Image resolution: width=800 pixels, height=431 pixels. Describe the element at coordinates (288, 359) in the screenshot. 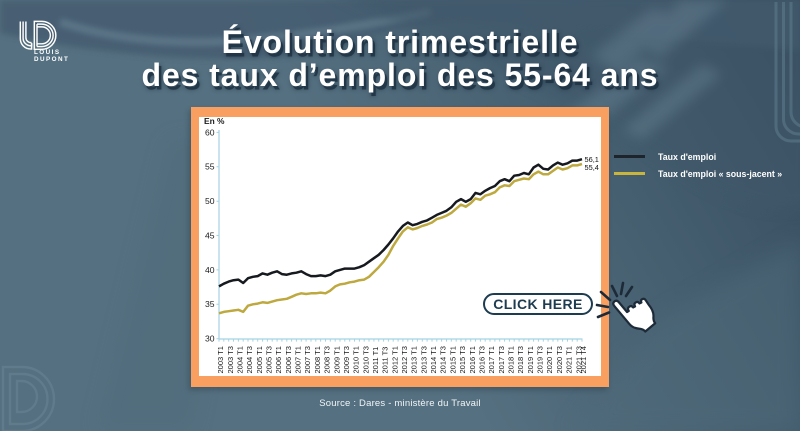

I see `svg-text: 2006 T3` at that location.